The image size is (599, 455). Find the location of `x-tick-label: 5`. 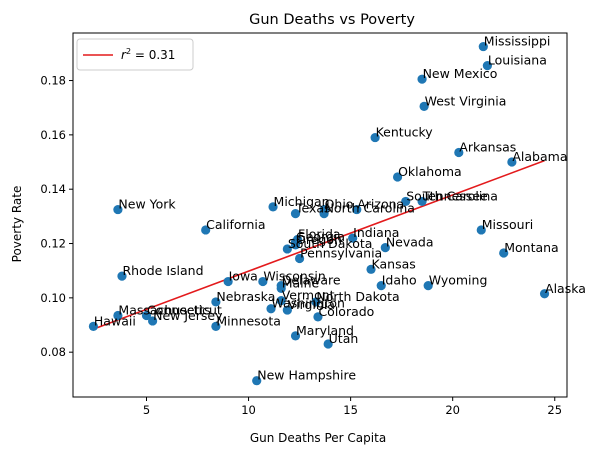

x-tick-label: 5 is located at coordinates (146, 410).